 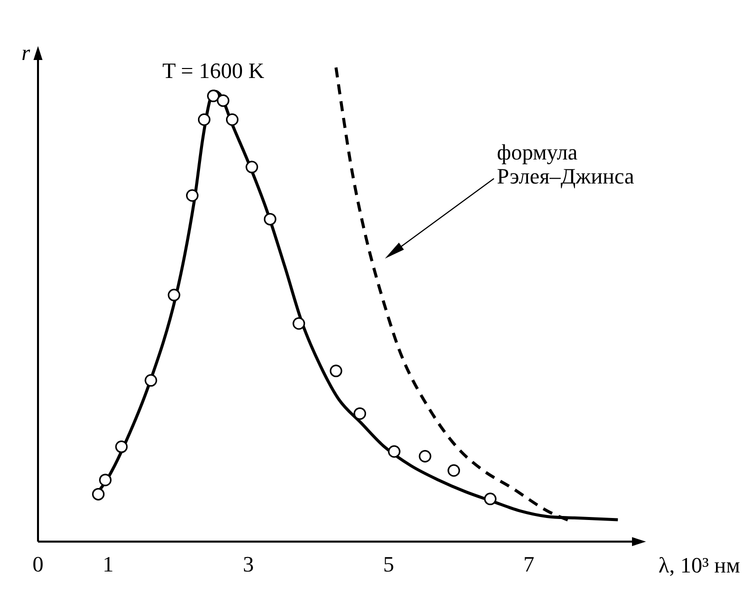 What do you see at coordinates (248, 564) in the screenshot?
I see `x-tick-label: 3` at bounding box center [248, 564].